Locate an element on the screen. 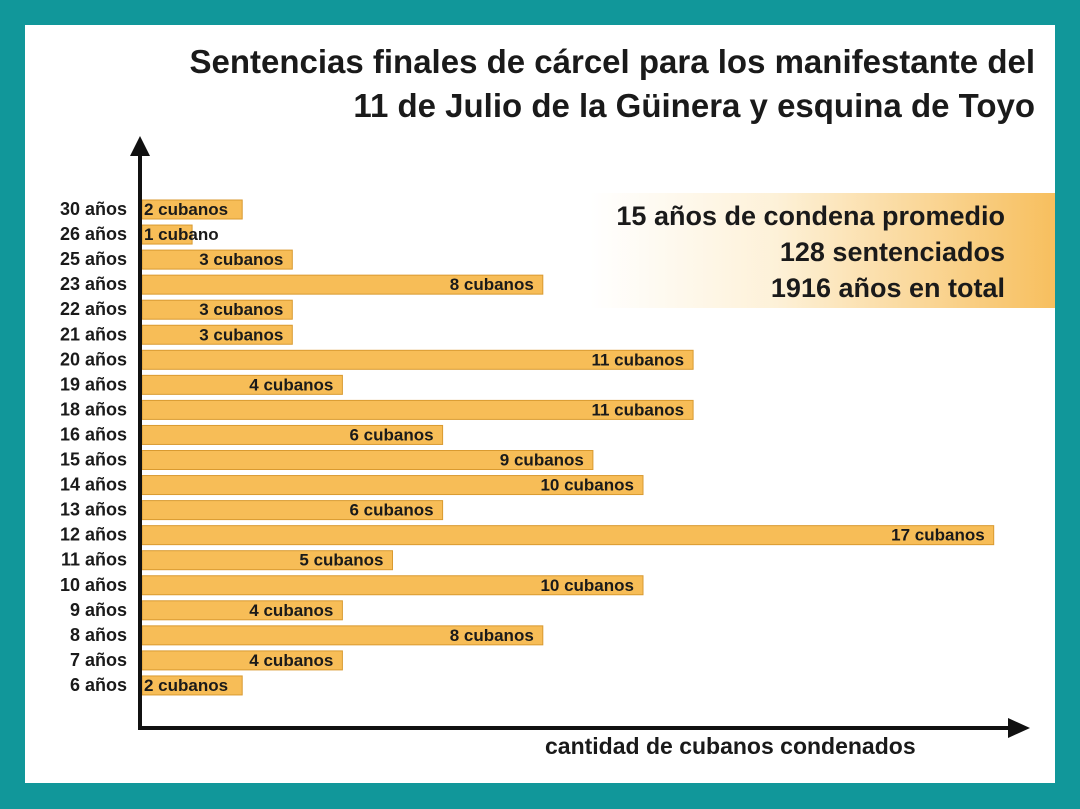 This screenshot has width=1080, height=809. y-tick-label: 12 años is located at coordinates (93, 535).